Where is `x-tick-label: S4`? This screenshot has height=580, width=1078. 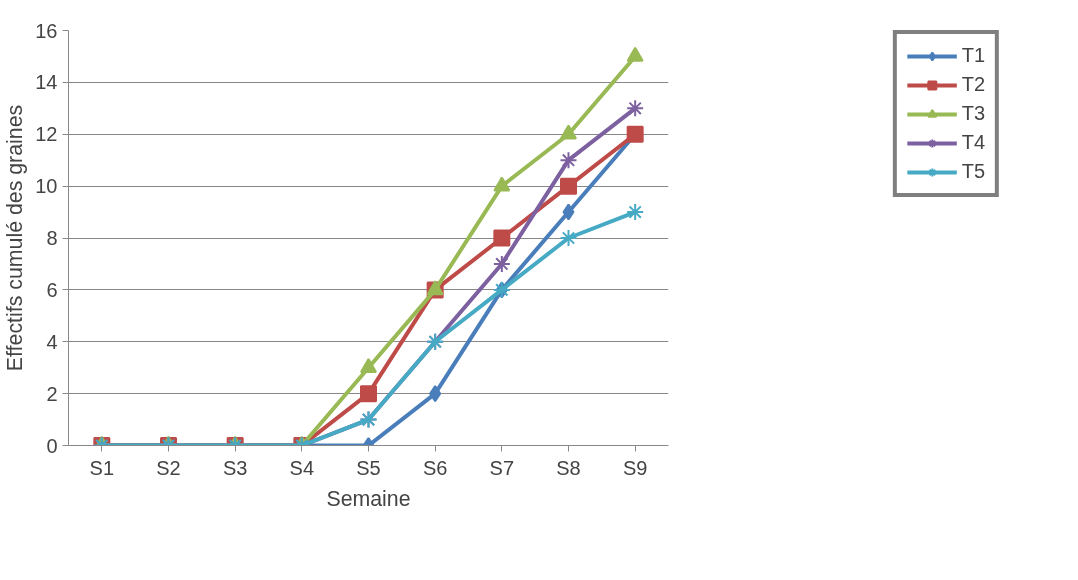
x-tick-label: S4 is located at coordinates (302, 467).